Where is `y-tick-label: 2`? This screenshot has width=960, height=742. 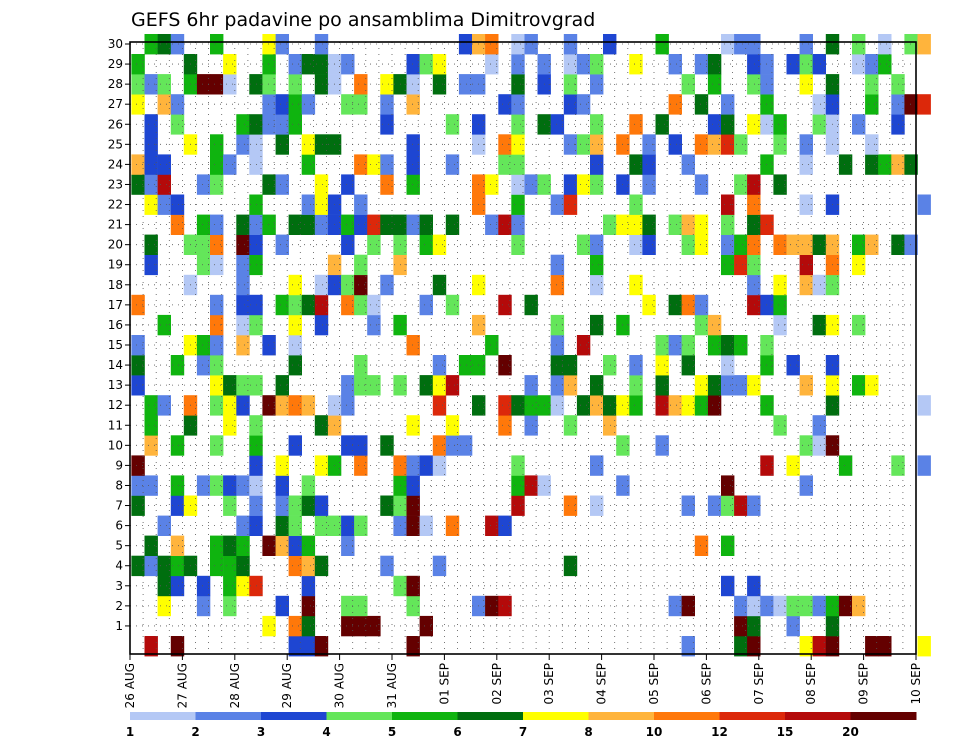 y-tick-label: 2 is located at coordinates (119, 606).